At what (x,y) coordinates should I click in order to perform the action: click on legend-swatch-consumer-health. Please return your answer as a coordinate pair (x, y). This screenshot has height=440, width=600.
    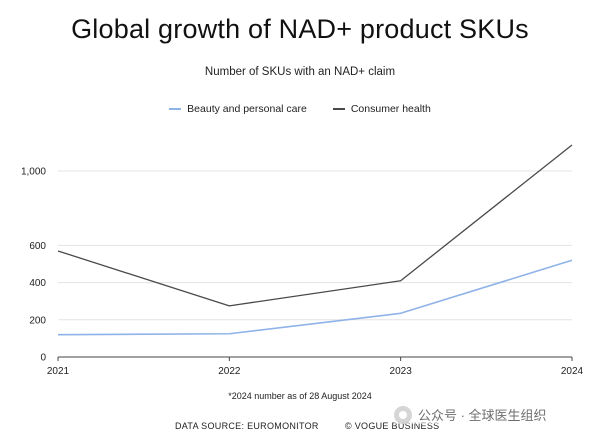
    Looking at the image, I should click on (338, 109).